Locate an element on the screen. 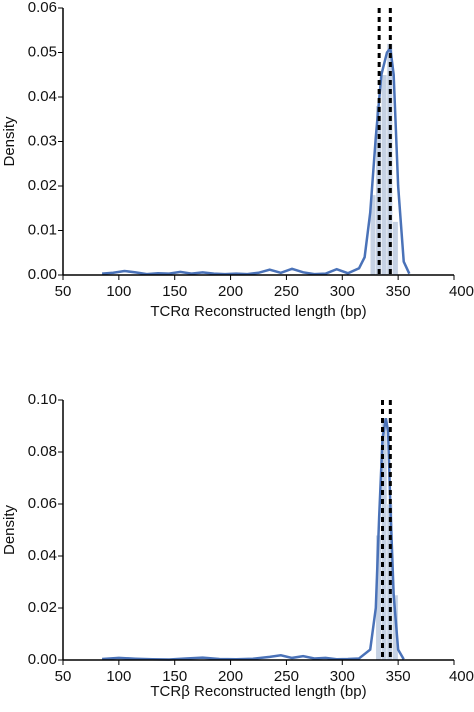 The image size is (474, 712). y-tick-label: 0.05 is located at coordinates (42, 51).